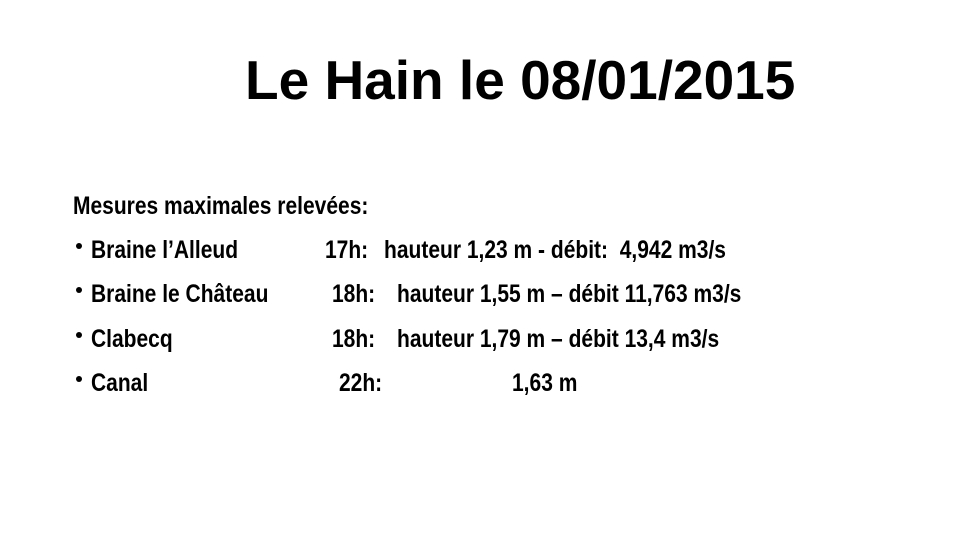  What do you see at coordinates (520, 80) in the screenshot?
I see `slide-title: Le Hain le 08/01/2015` at bounding box center [520, 80].